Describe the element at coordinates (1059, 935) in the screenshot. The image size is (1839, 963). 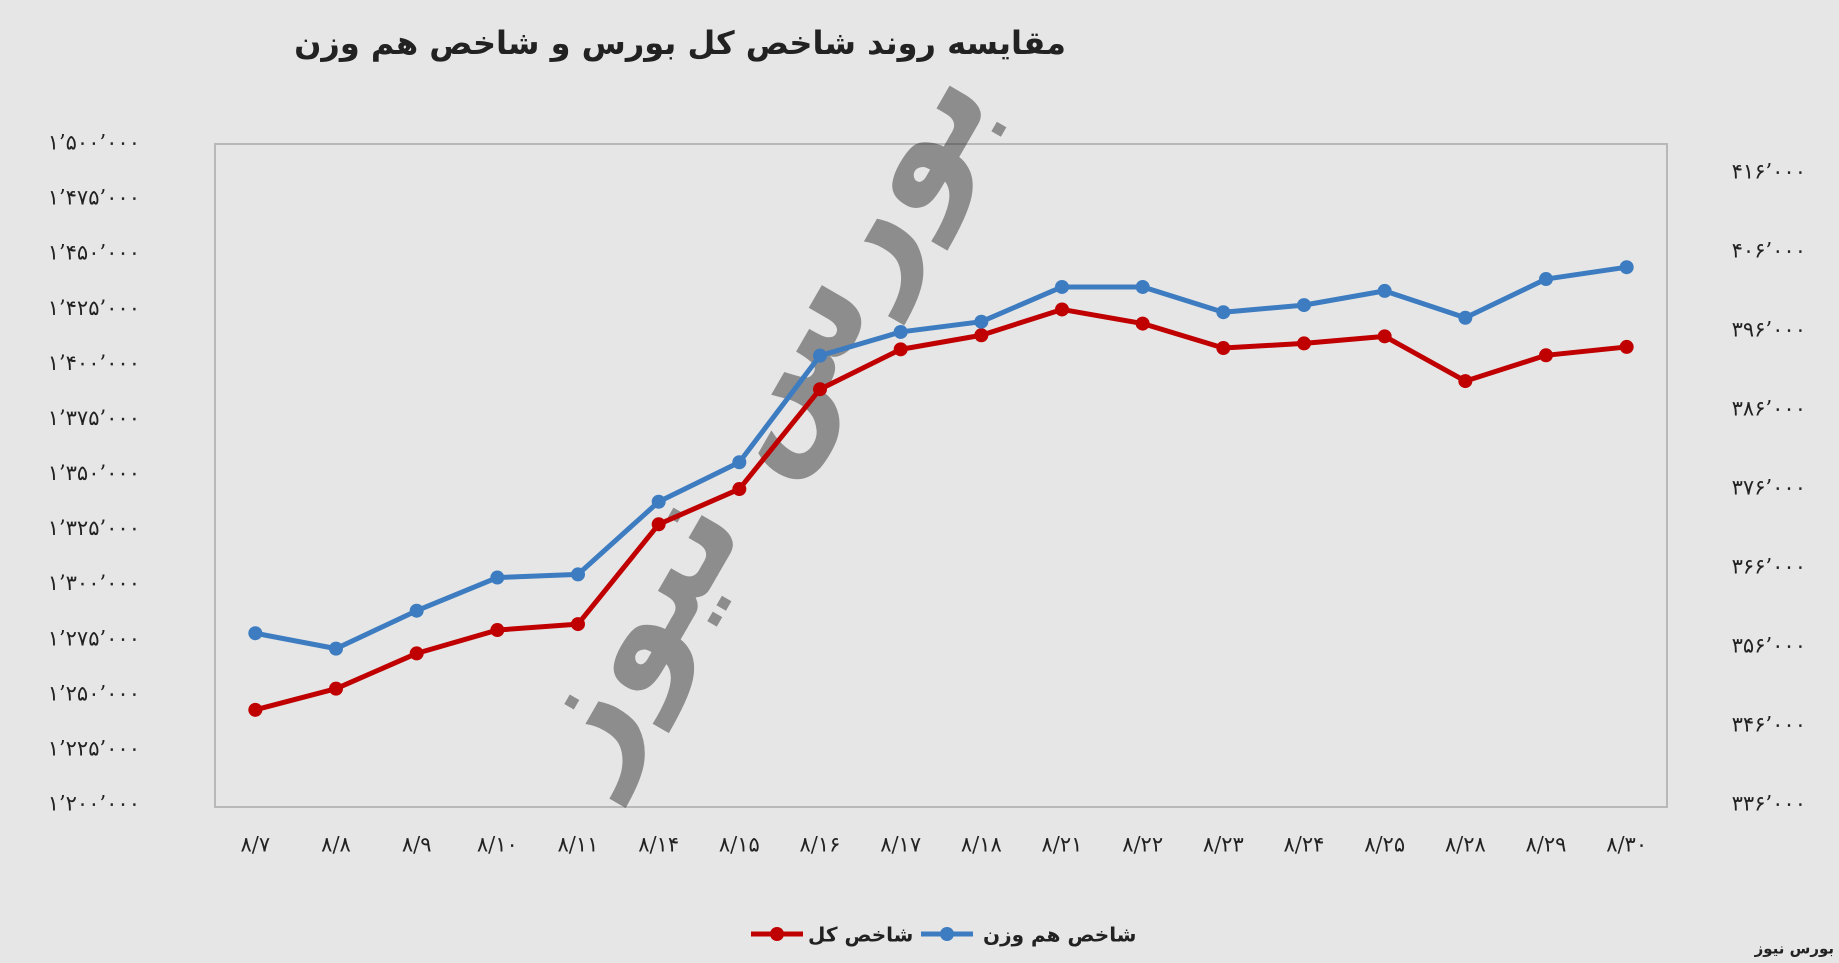
I see `legend-label: شاخص هم وزن` at that location.